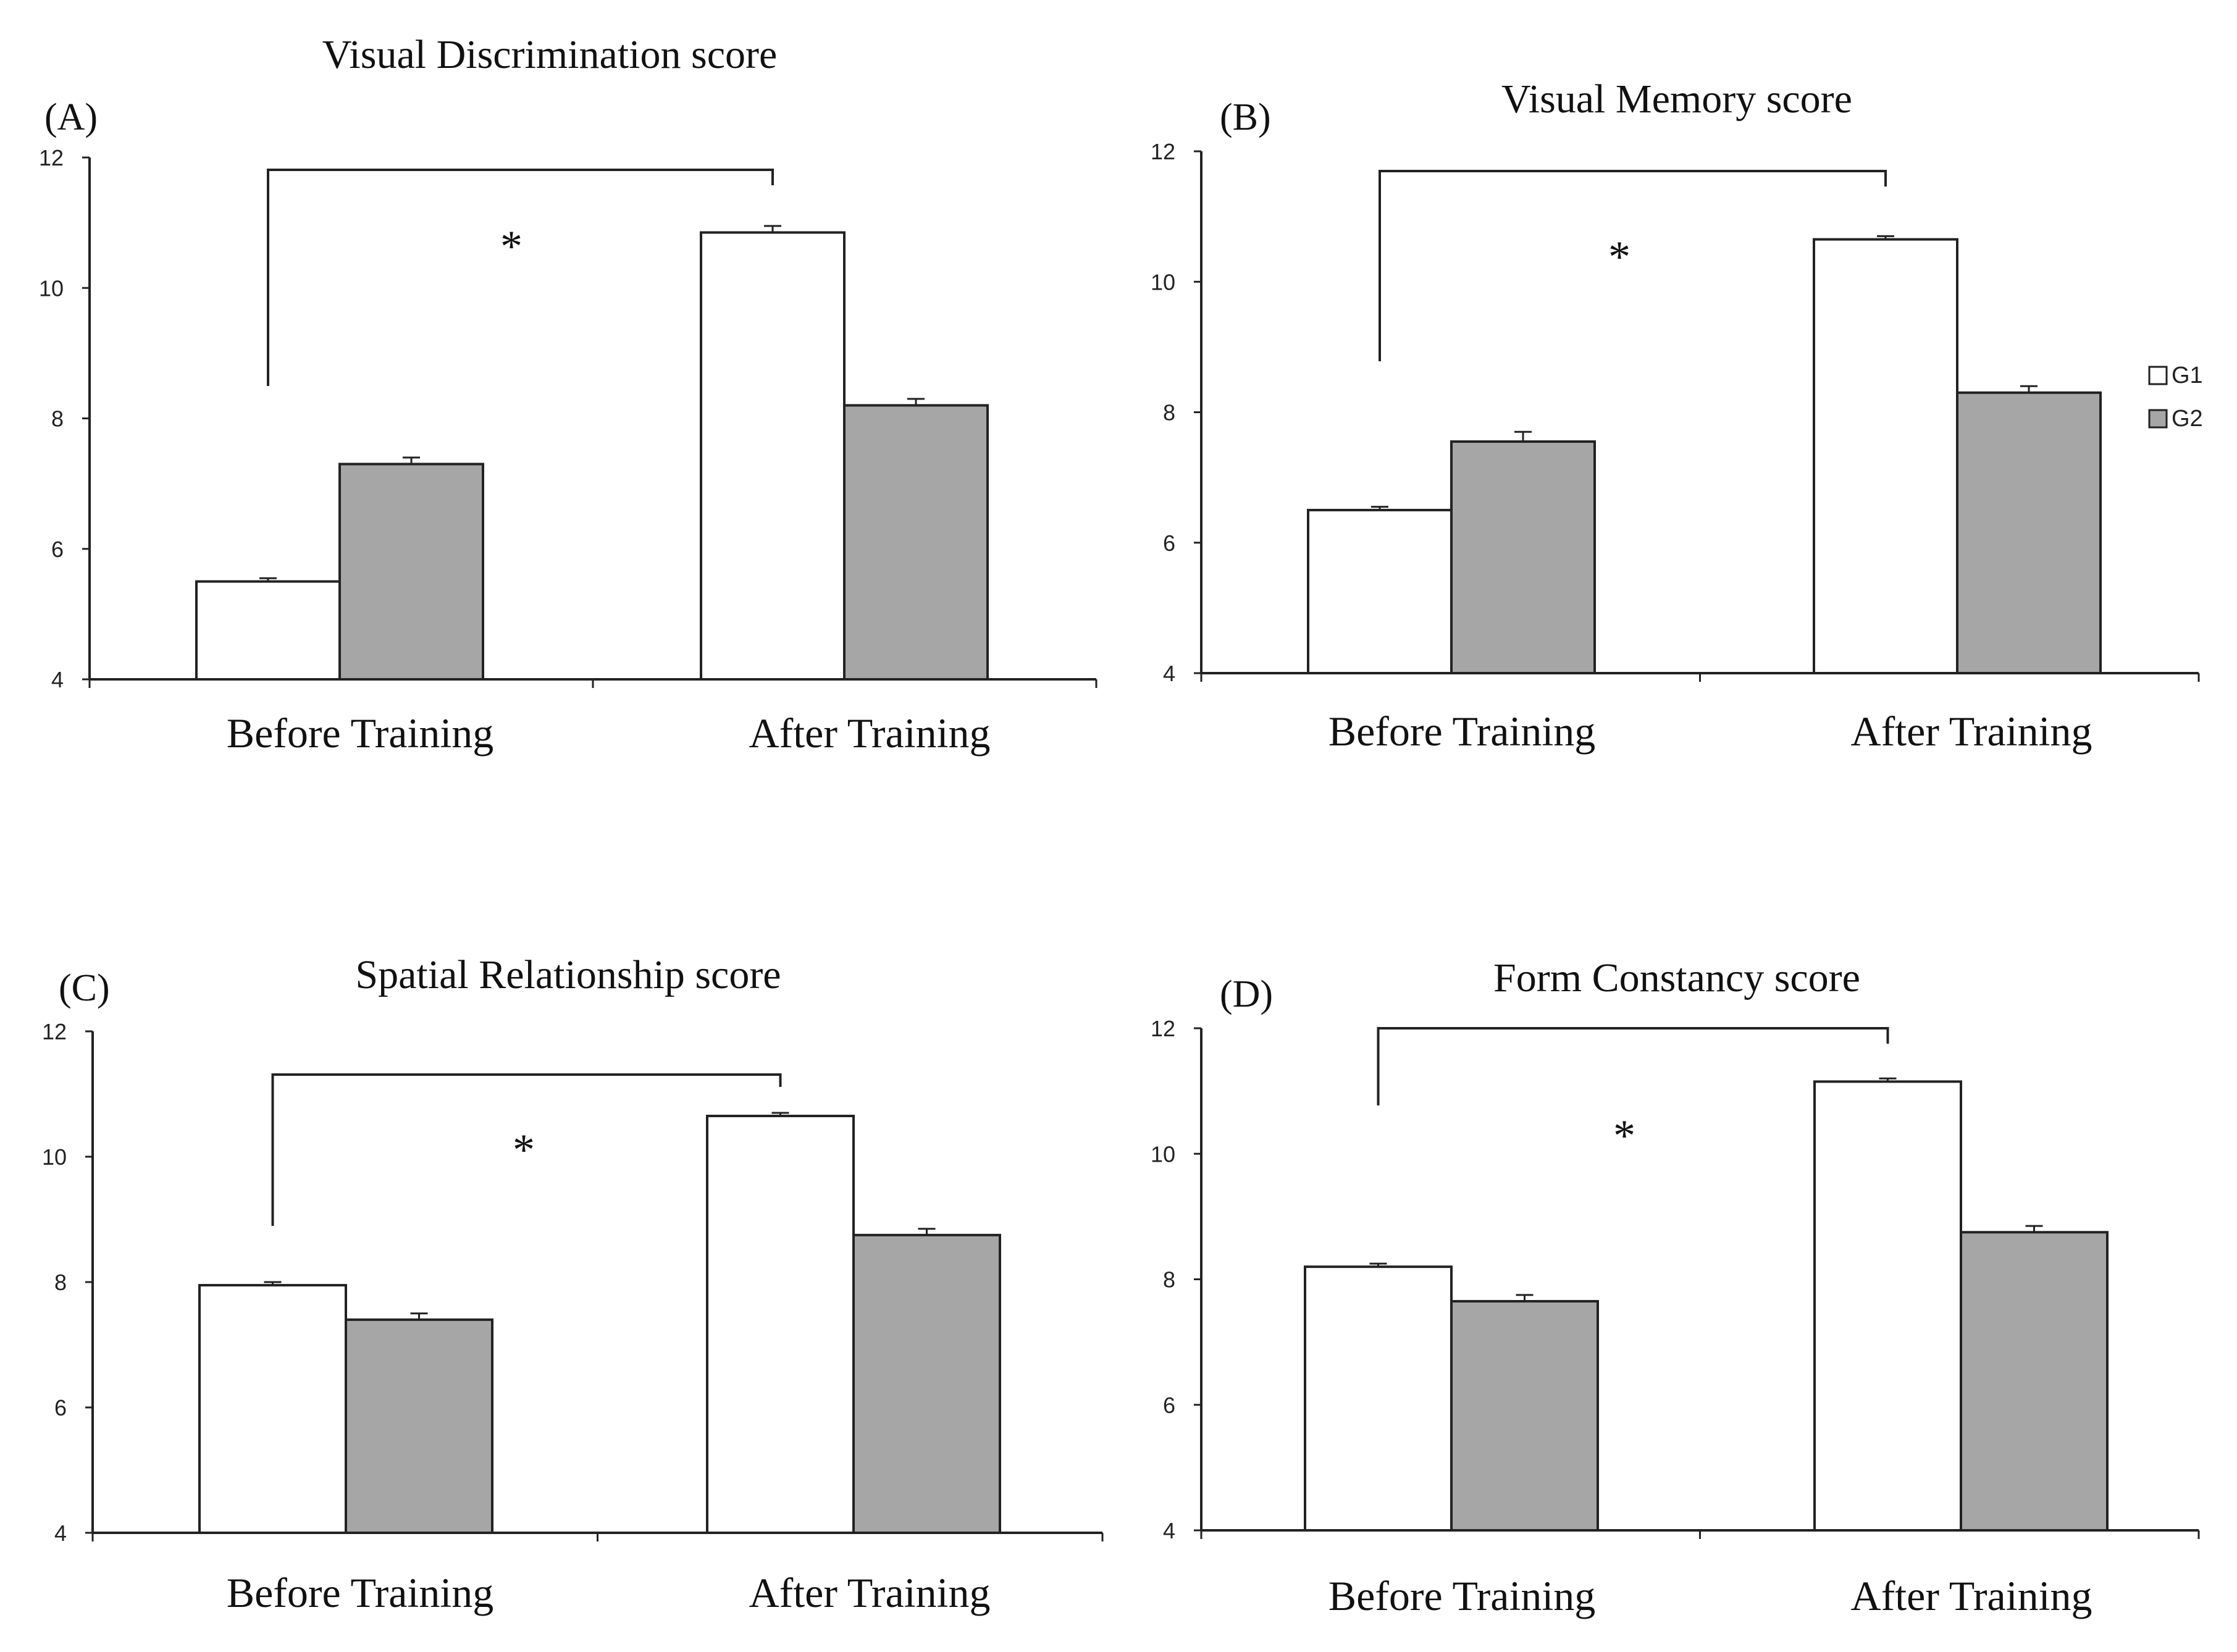 This screenshot has height=1652, width=2237. Describe the element at coordinates (1246, 994) in the screenshot. I see `panel-label: (D)` at that location.